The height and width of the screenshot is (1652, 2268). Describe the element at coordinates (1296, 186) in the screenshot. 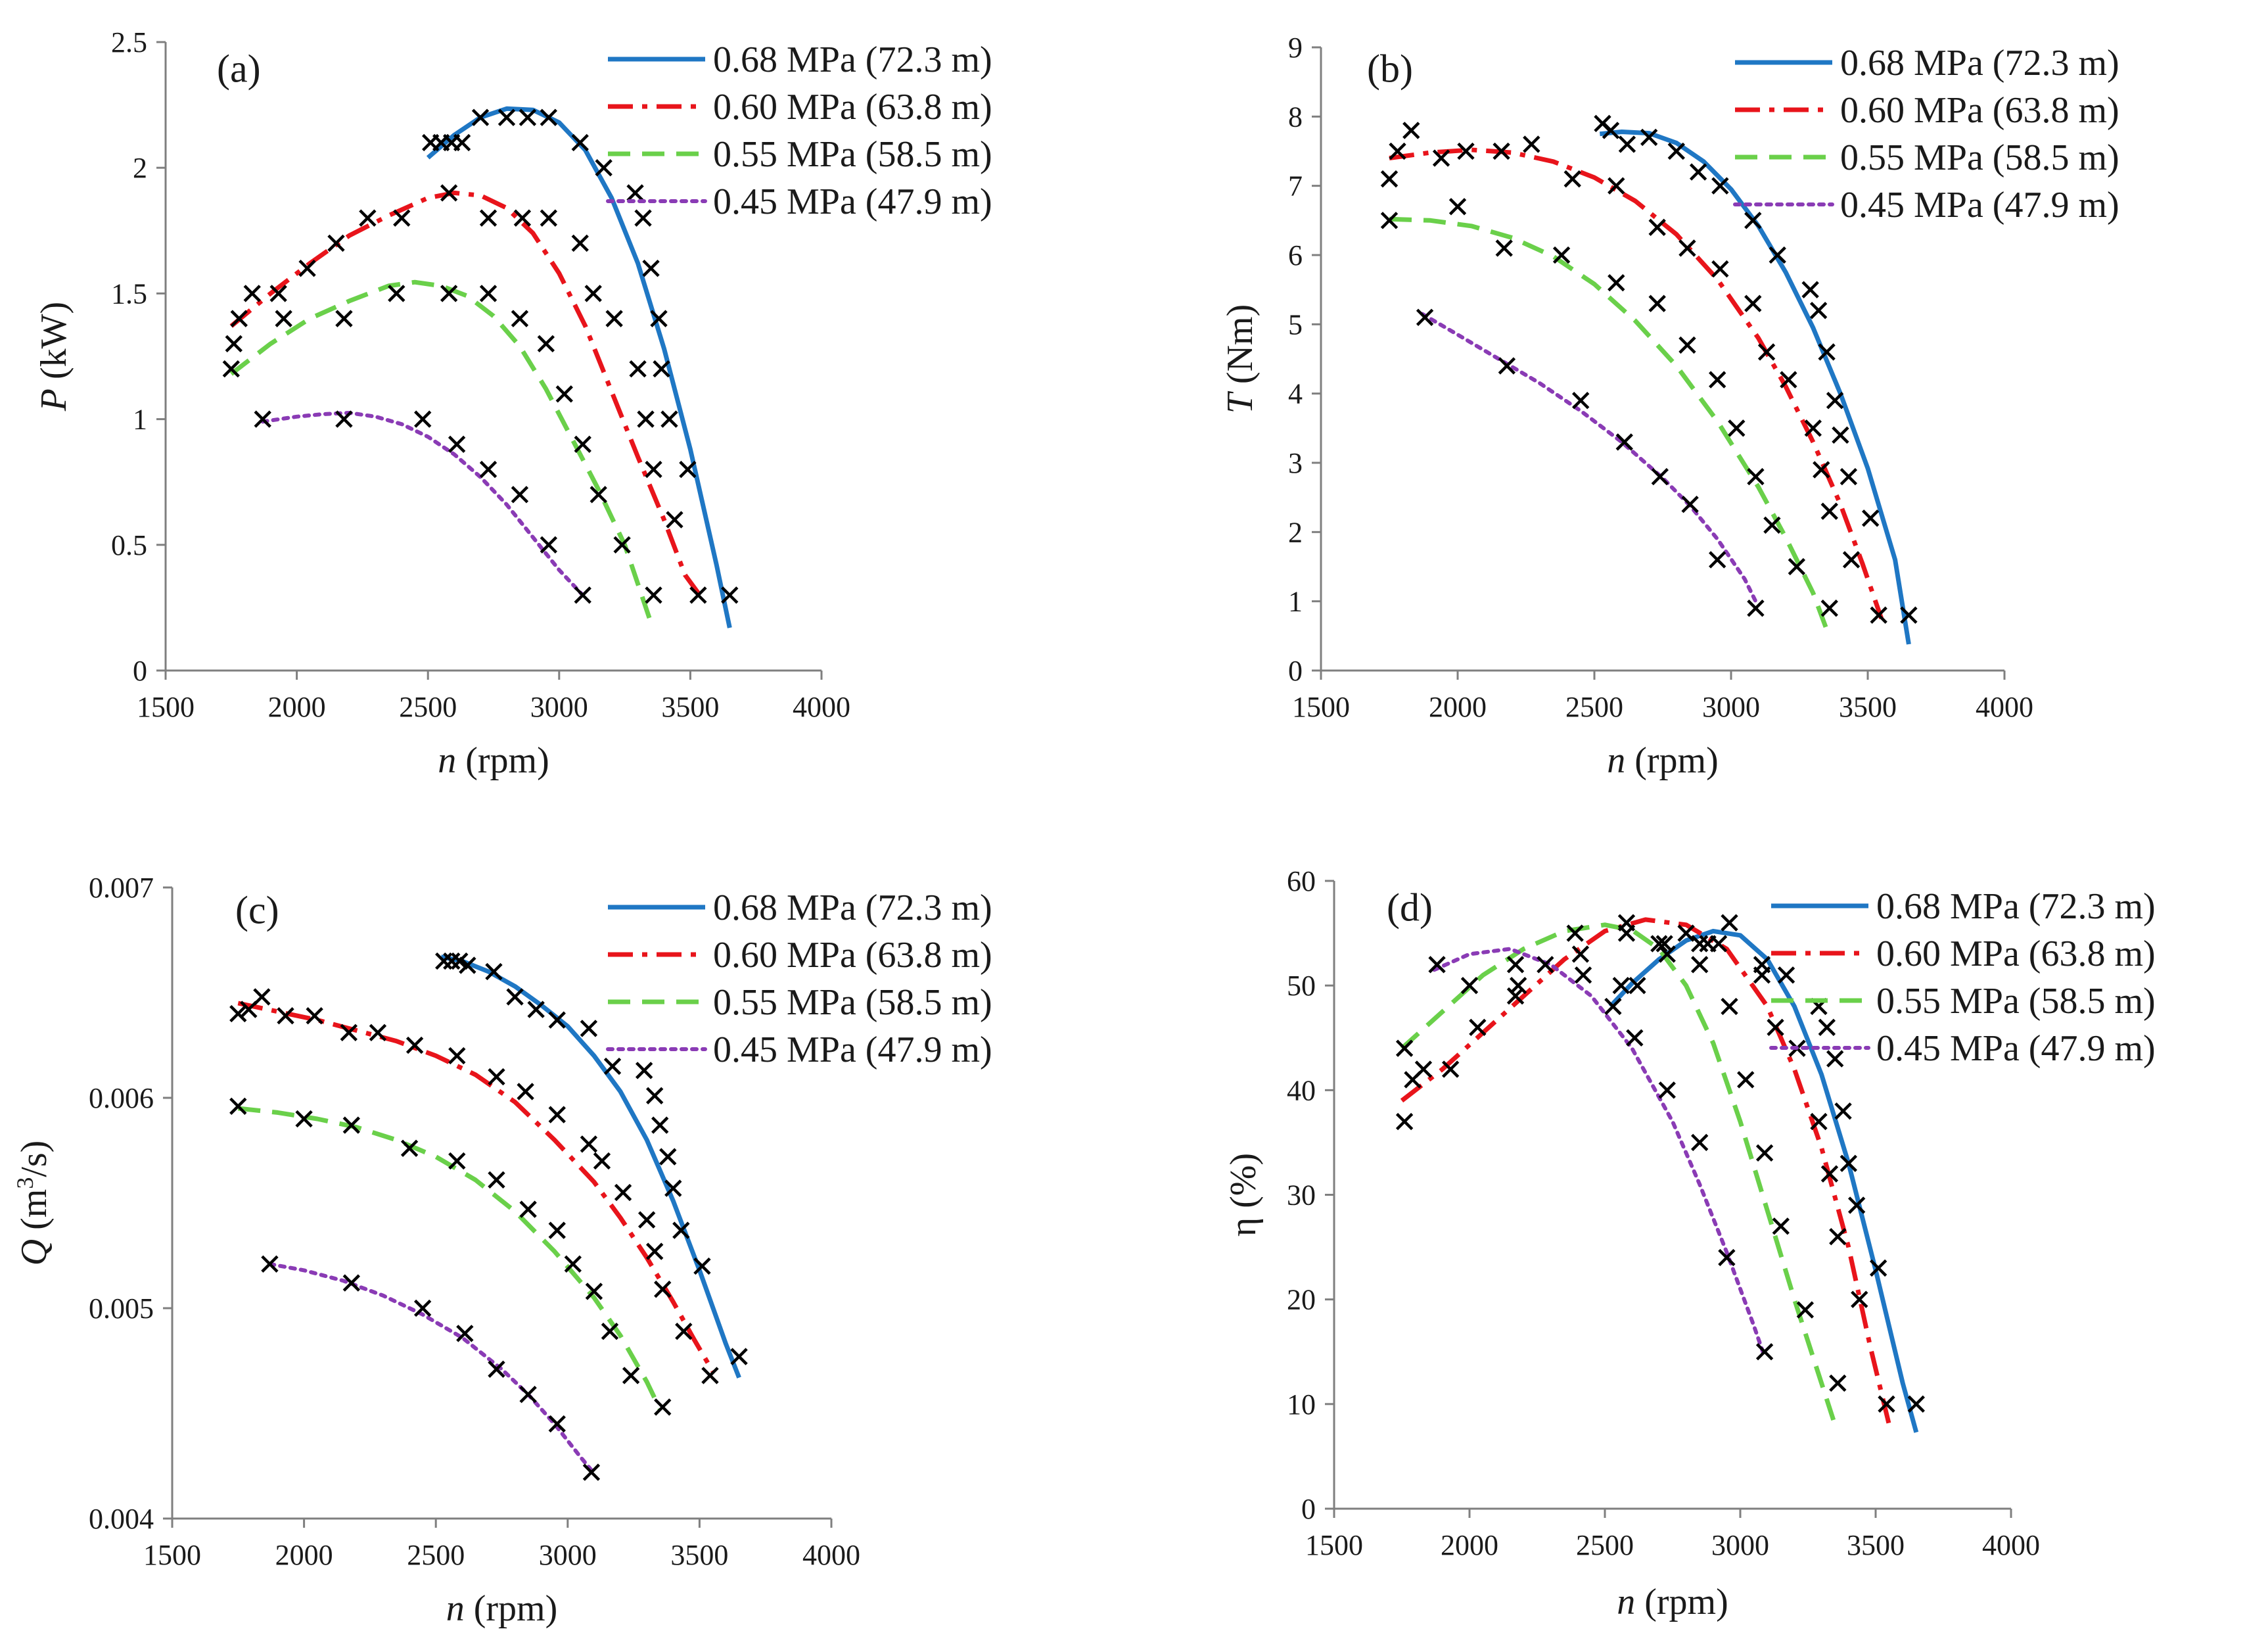

I see `y-tick-label: 7` at that location.